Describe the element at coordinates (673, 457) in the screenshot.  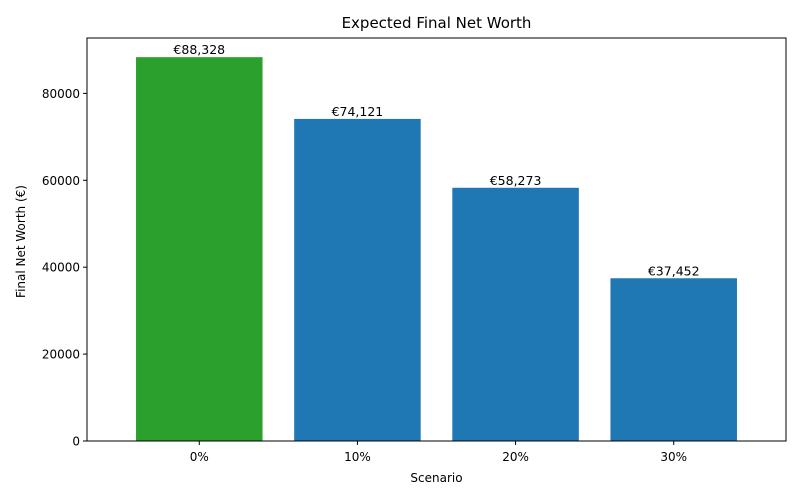
I see `x-tick-label-30%: 30%` at that location.